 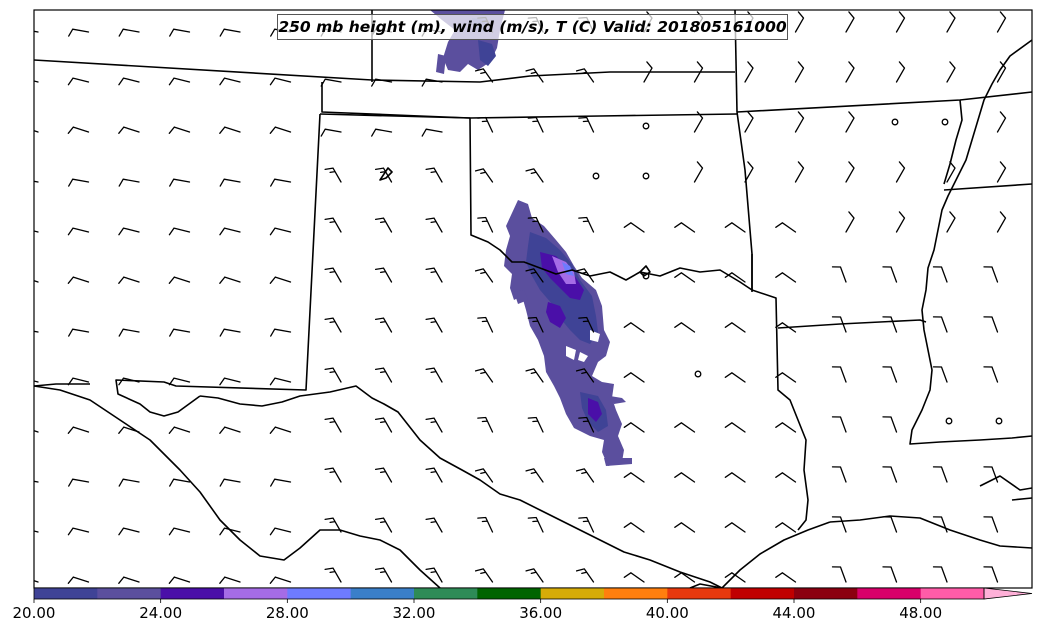 I want to click on colorbar-tick-label: 28.00, so click(x=287, y=613).